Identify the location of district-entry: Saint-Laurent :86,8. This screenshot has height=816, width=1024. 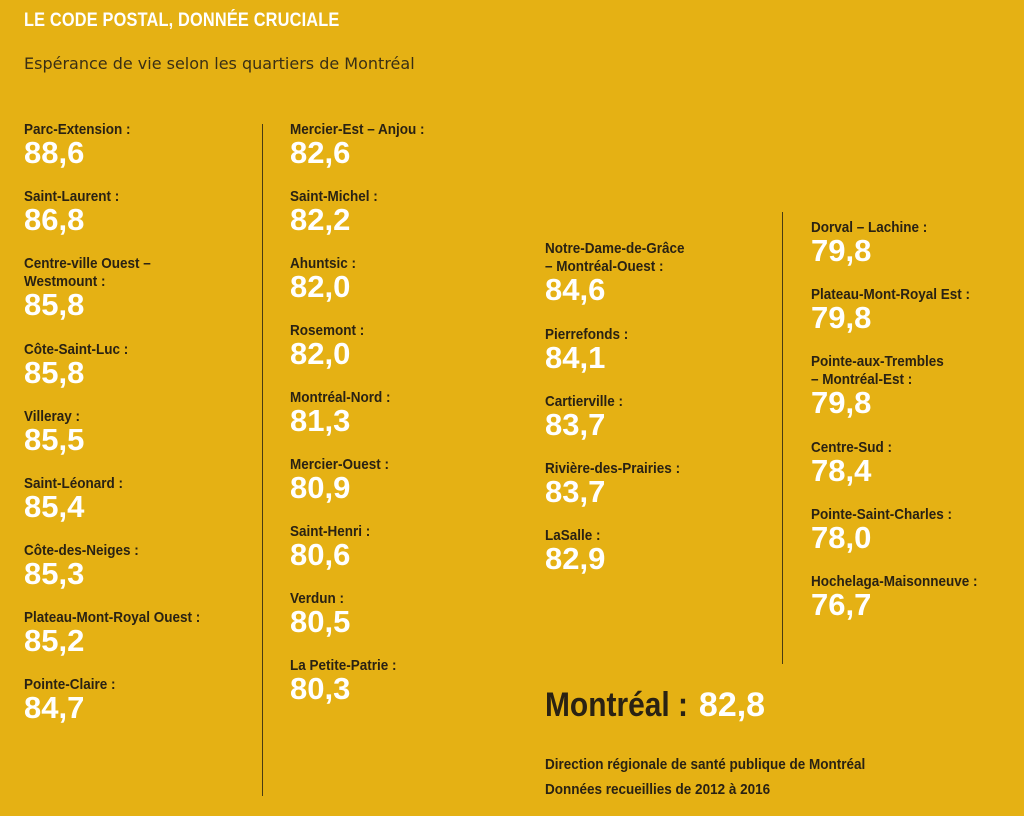
(122, 211).